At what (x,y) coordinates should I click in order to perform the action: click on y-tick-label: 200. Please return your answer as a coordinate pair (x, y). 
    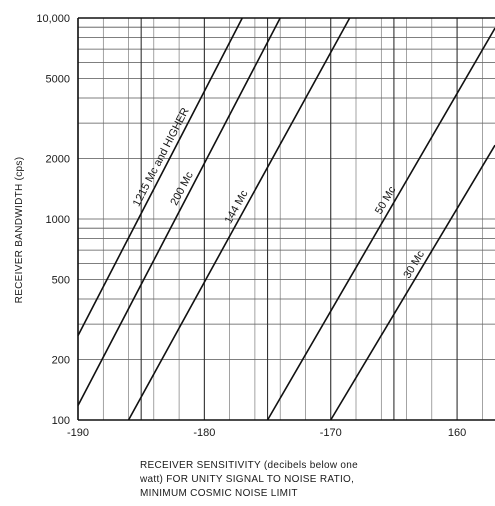
    Looking at the image, I should click on (61, 360).